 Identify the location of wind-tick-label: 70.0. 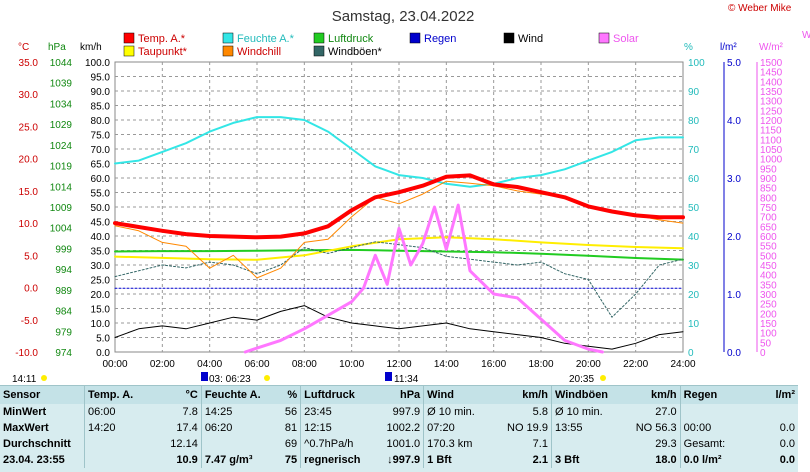
(101, 150).